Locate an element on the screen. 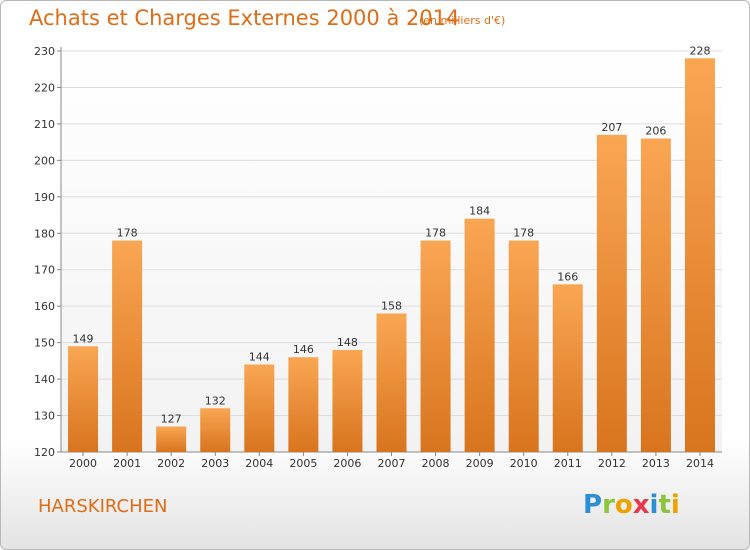 This screenshot has height=550, width=750. x-tick-label: 2012 is located at coordinates (612, 463).